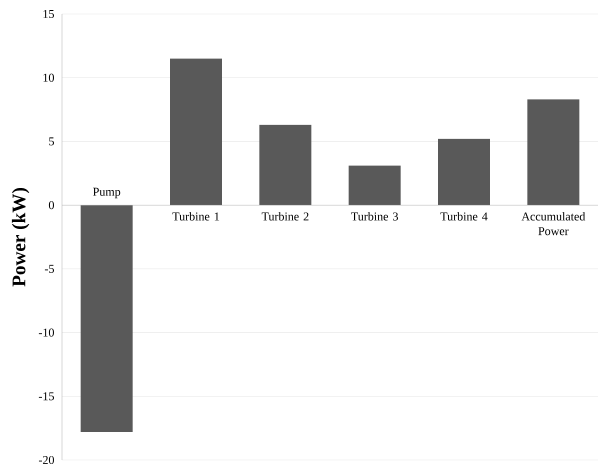 The width and height of the screenshot is (598, 464). Describe the element at coordinates (51, 141) in the screenshot. I see `y-tick-label: 5` at that location.